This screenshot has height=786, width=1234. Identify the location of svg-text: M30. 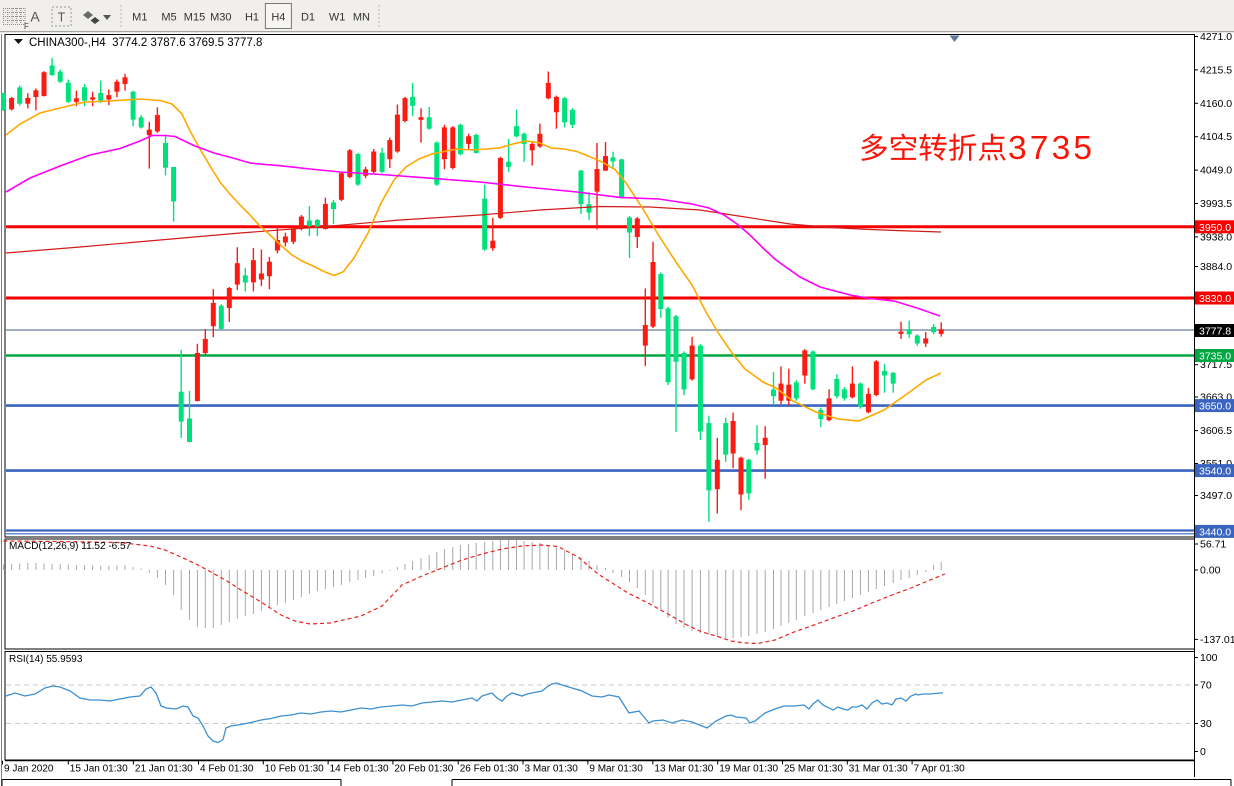
(220, 18).